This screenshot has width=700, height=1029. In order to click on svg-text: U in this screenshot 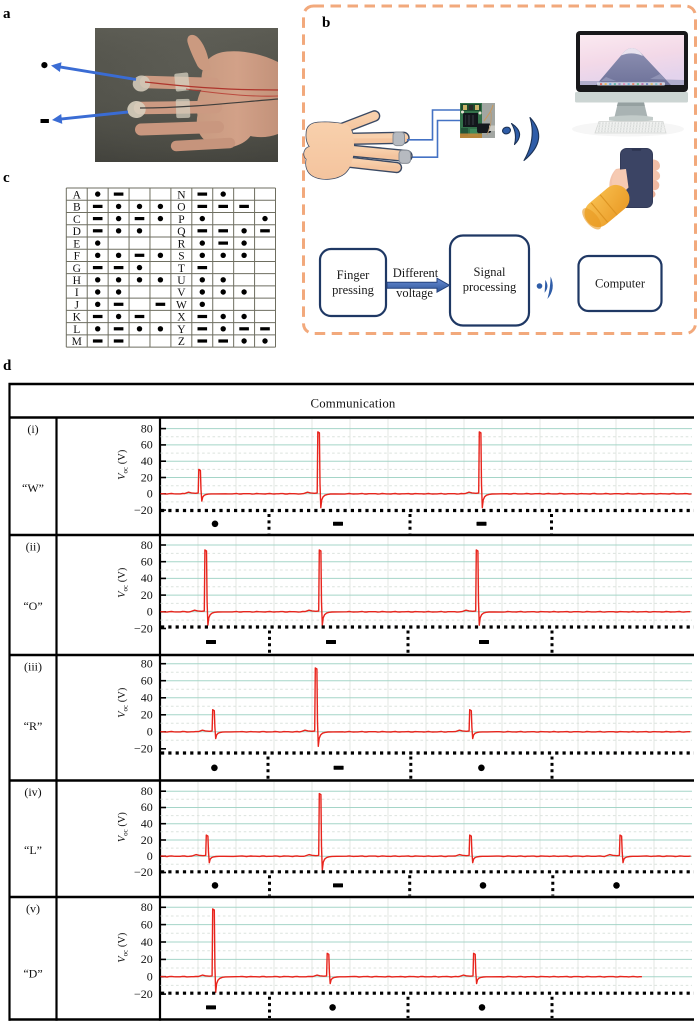, I will do `click(181, 281)`.